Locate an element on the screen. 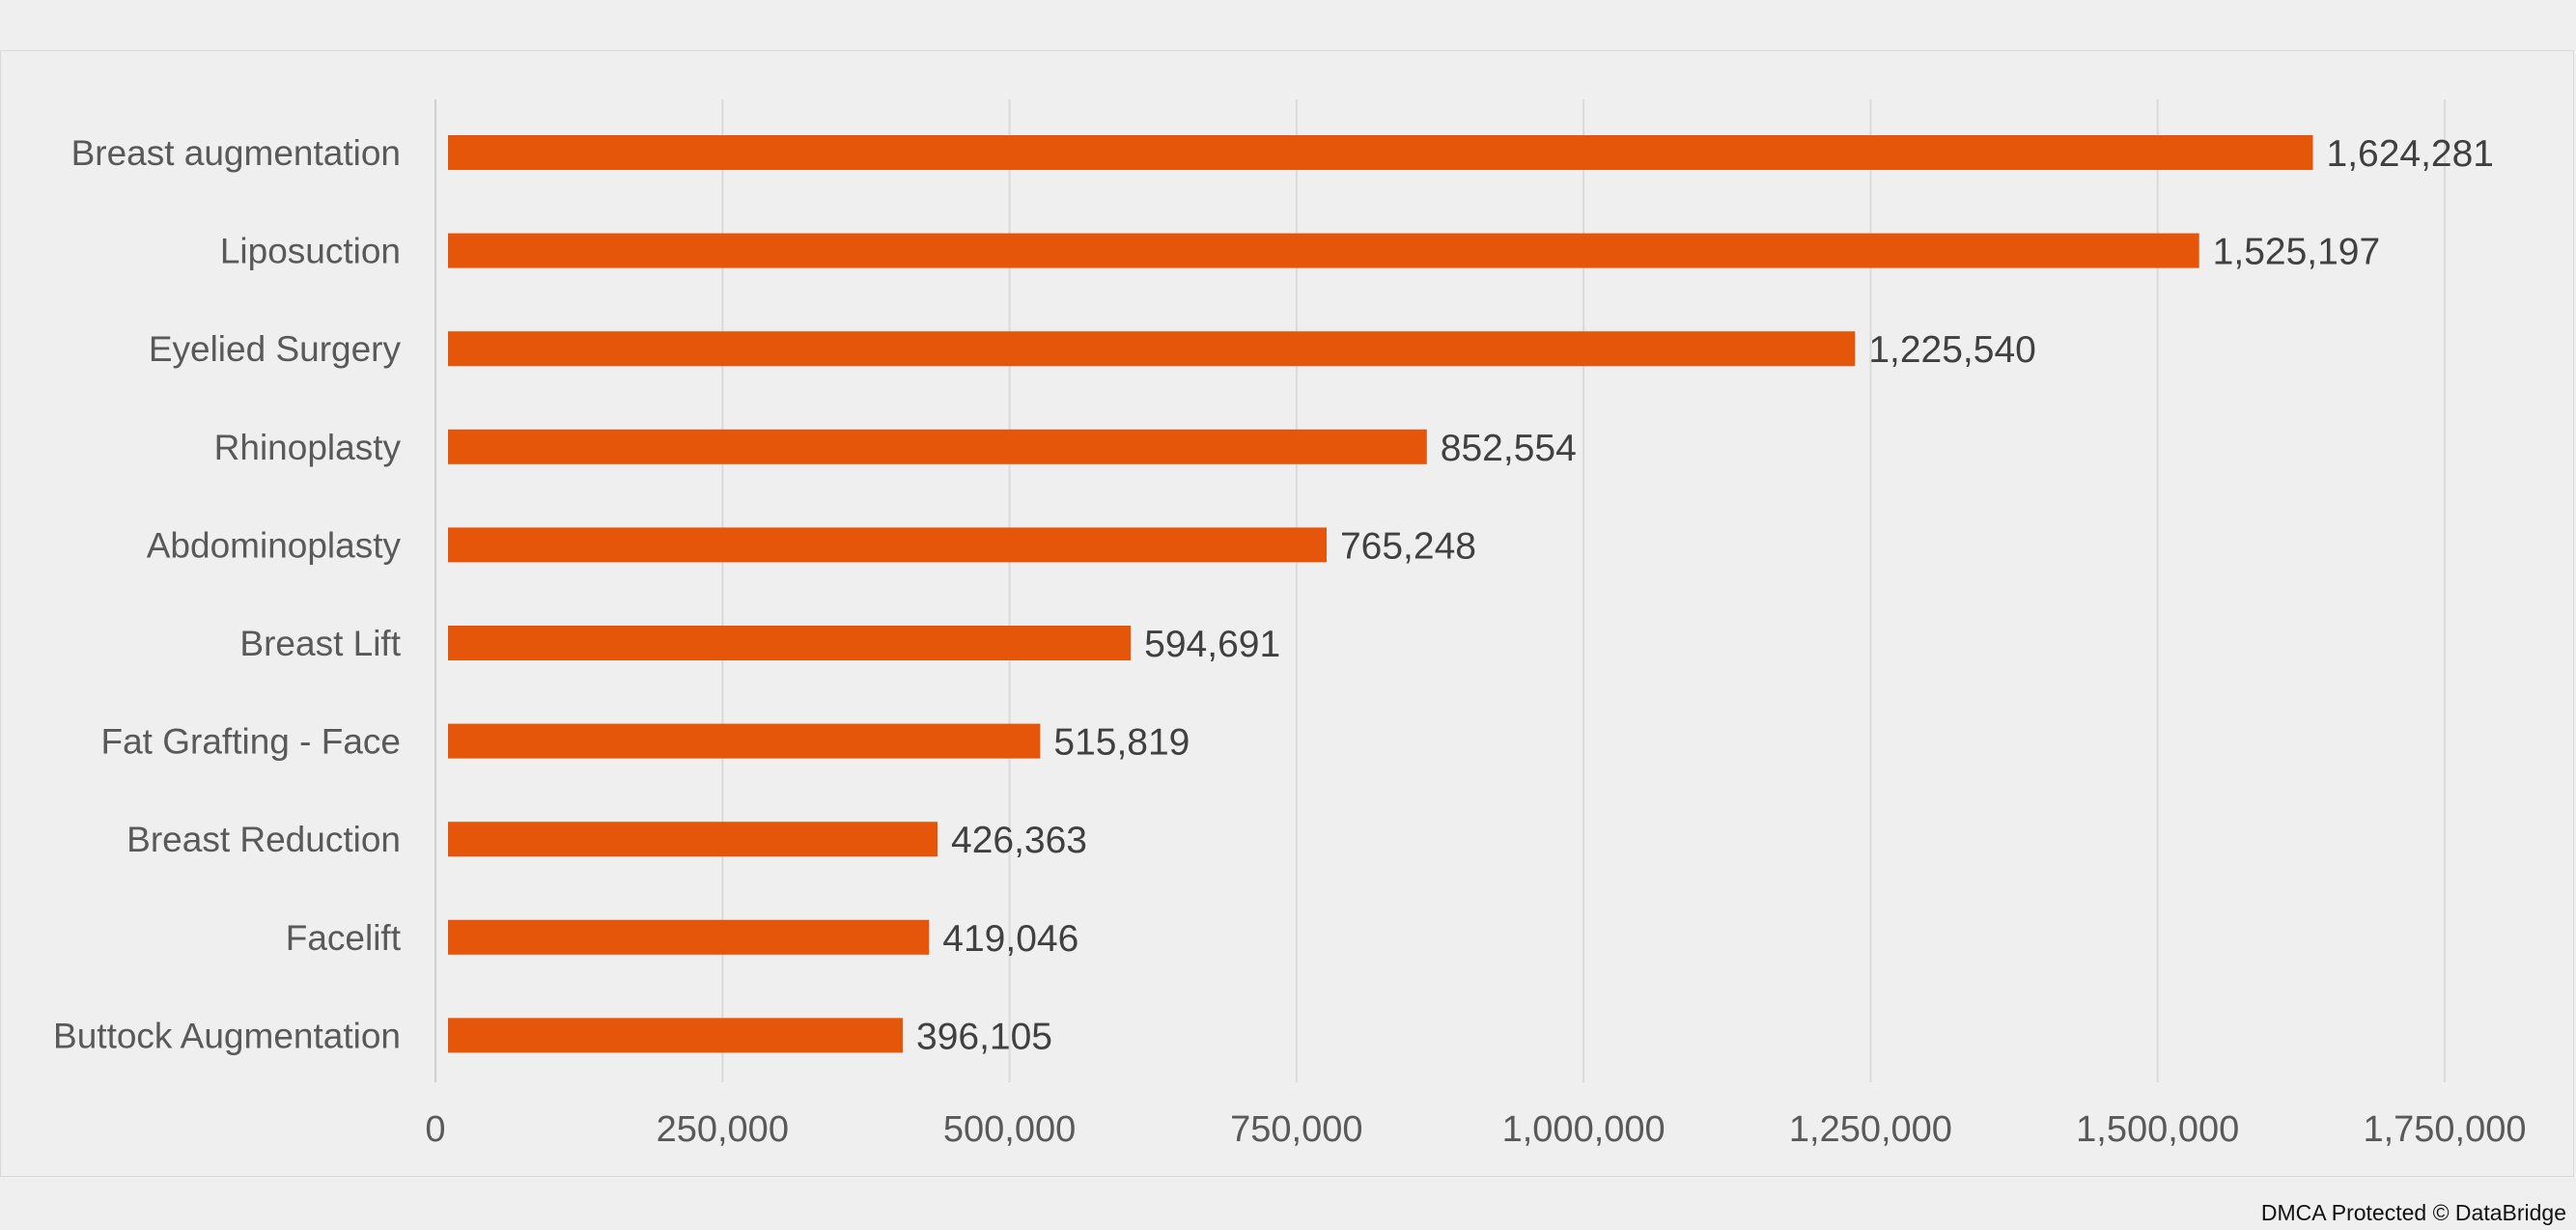 The height and width of the screenshot is (1230, 2576). x-tick-label: 1,750,000 is located at coordinates (2445, 1129).